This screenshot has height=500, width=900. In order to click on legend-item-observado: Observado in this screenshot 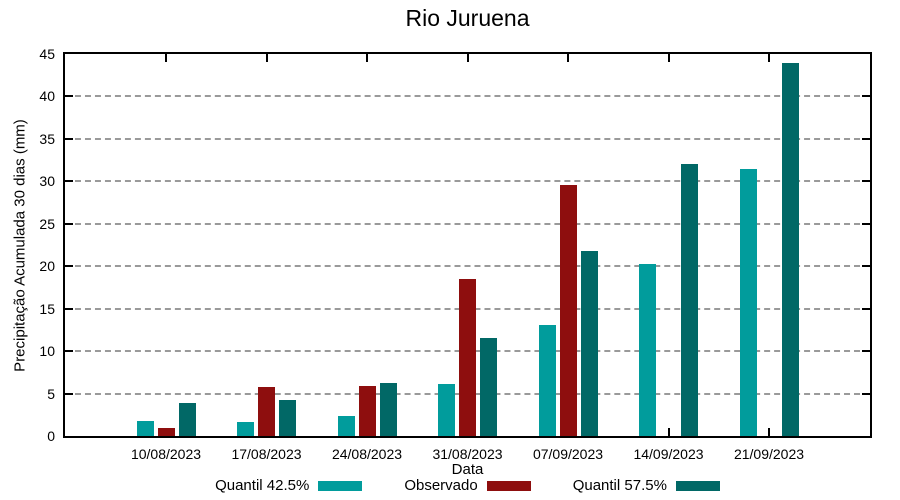, I will do `click(467, 485)`.